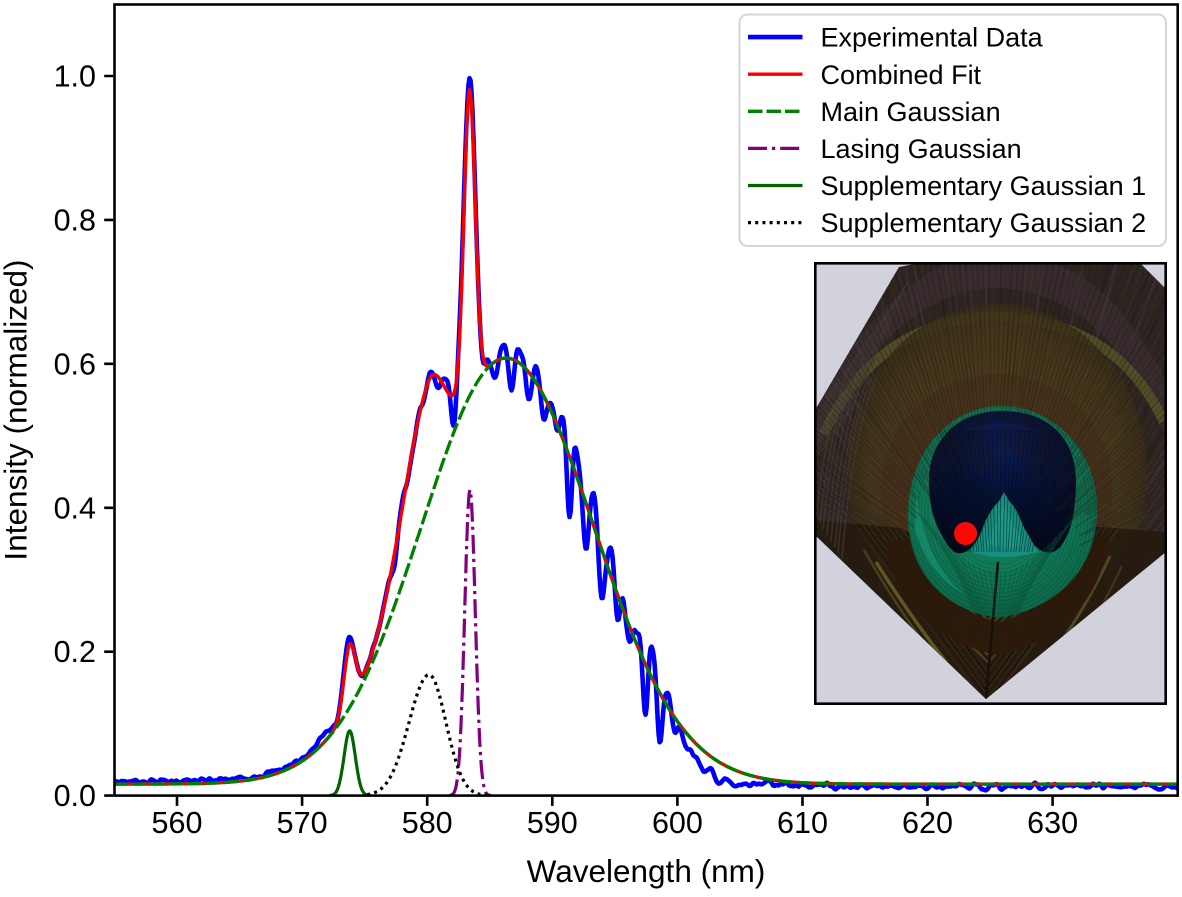 This screenshot has height=897, width=1182. I want to click on svg-text: 630, so click(1052, 823).